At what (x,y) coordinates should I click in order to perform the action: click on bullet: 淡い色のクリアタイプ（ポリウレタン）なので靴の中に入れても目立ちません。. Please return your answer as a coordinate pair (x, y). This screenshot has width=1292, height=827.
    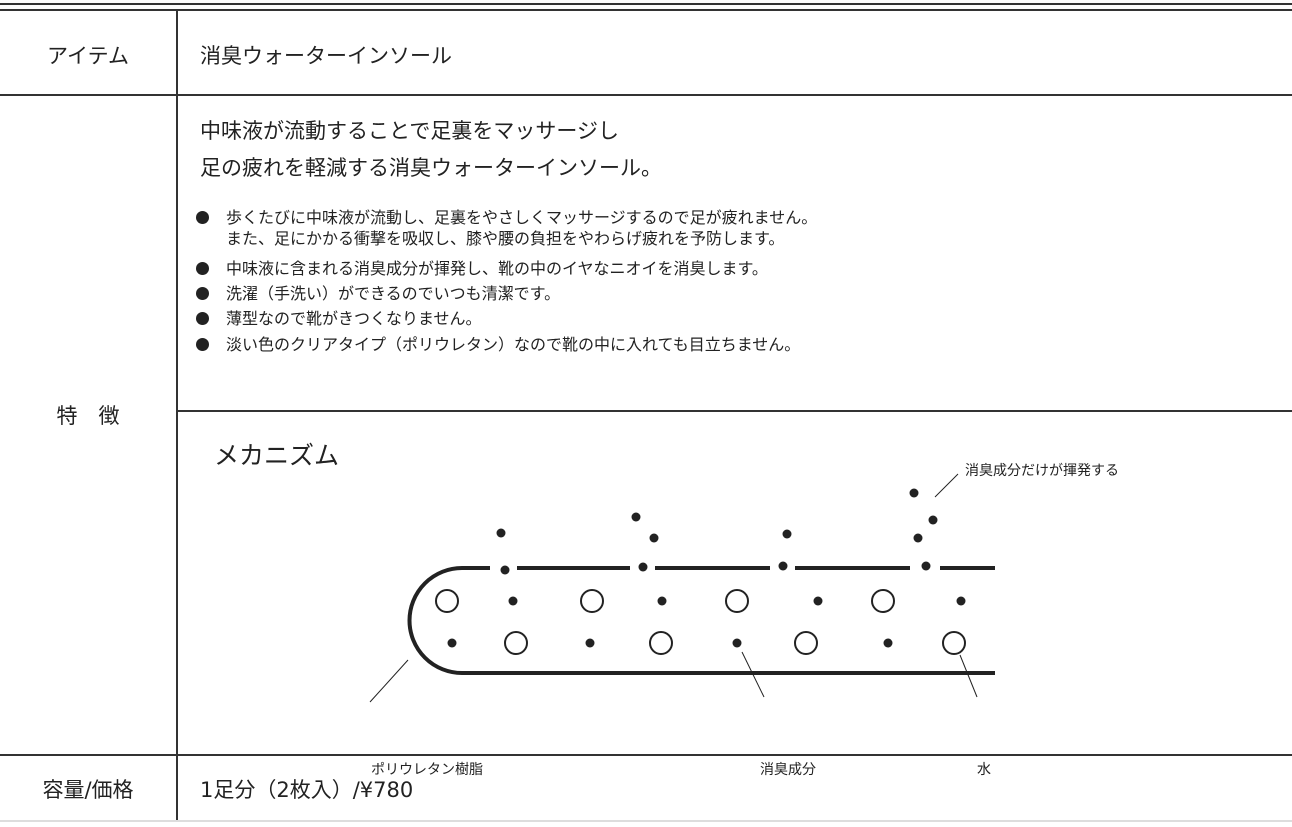
    Looking at the image, I should click on (498, 344).